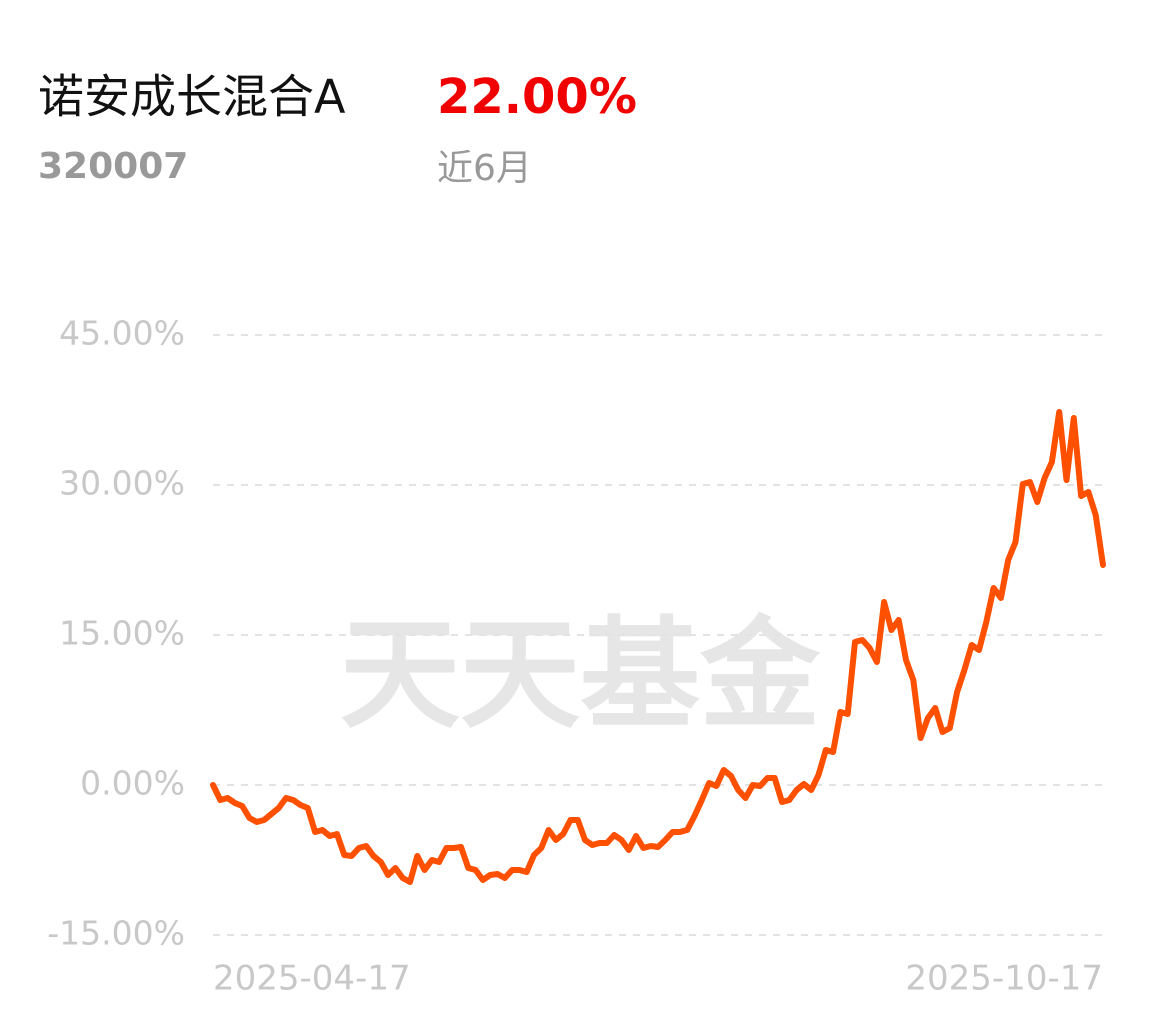  What do you see at coordinates (113, 166) in the screenshot?
I see `fund-code: 320007` at bounding box center [113, 166].